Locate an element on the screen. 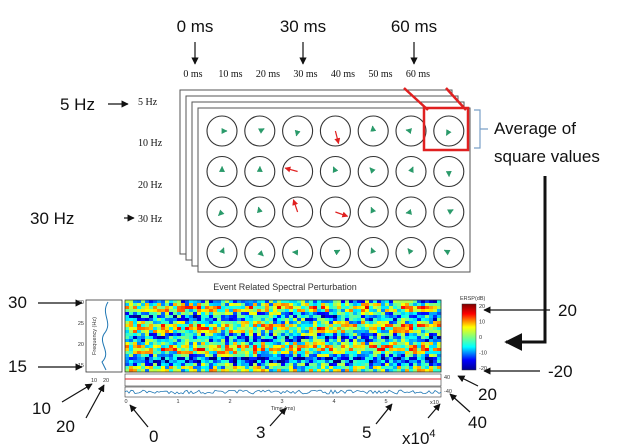 This screenshot has width=618, height=447. callout: Average of is located at coordinates (535, 128).